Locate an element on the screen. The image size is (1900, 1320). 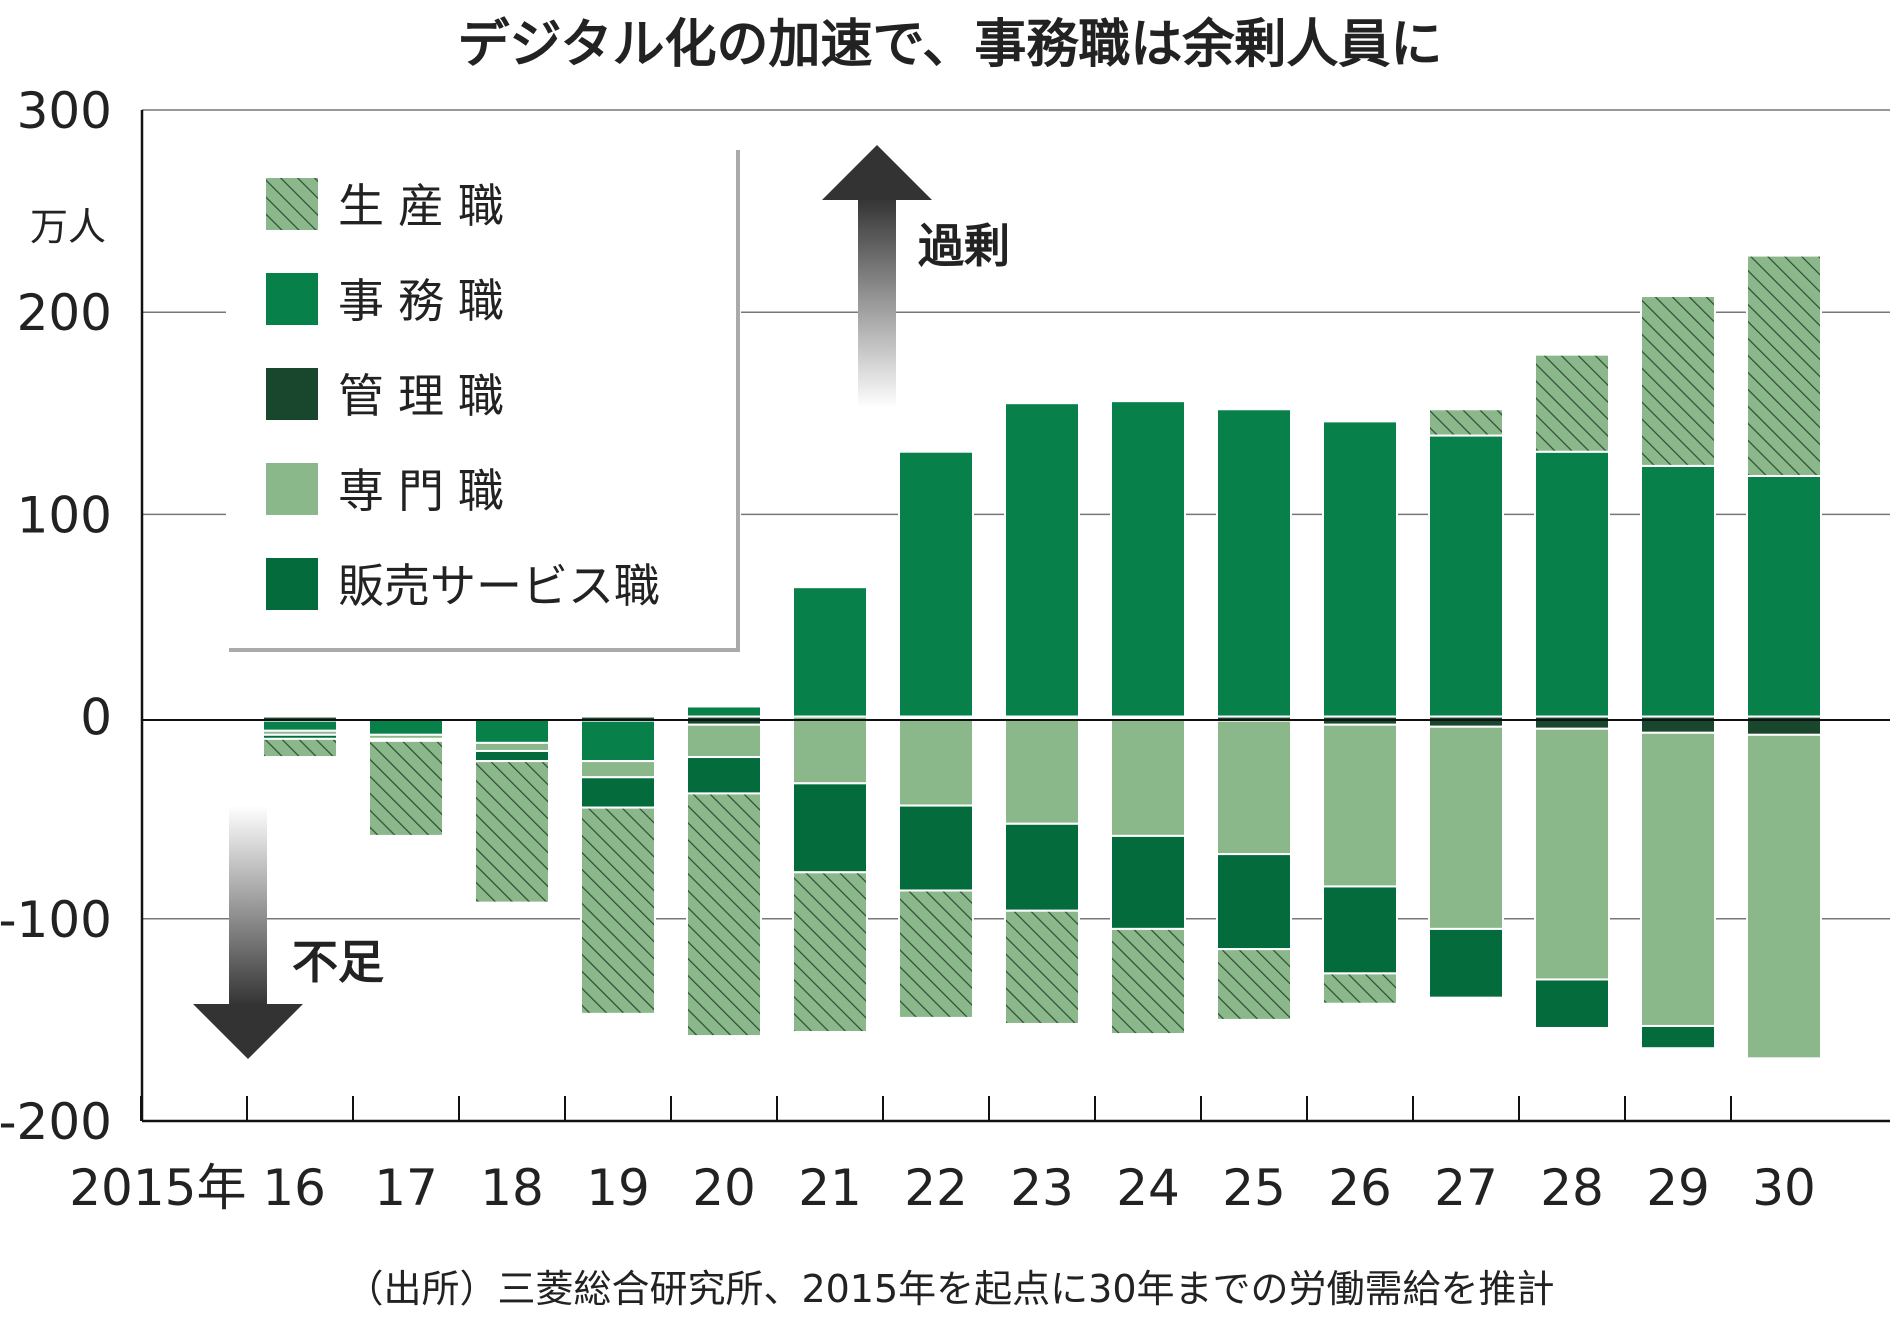
legend-label: 販売サービス職 is located at coordinates (499, 586).